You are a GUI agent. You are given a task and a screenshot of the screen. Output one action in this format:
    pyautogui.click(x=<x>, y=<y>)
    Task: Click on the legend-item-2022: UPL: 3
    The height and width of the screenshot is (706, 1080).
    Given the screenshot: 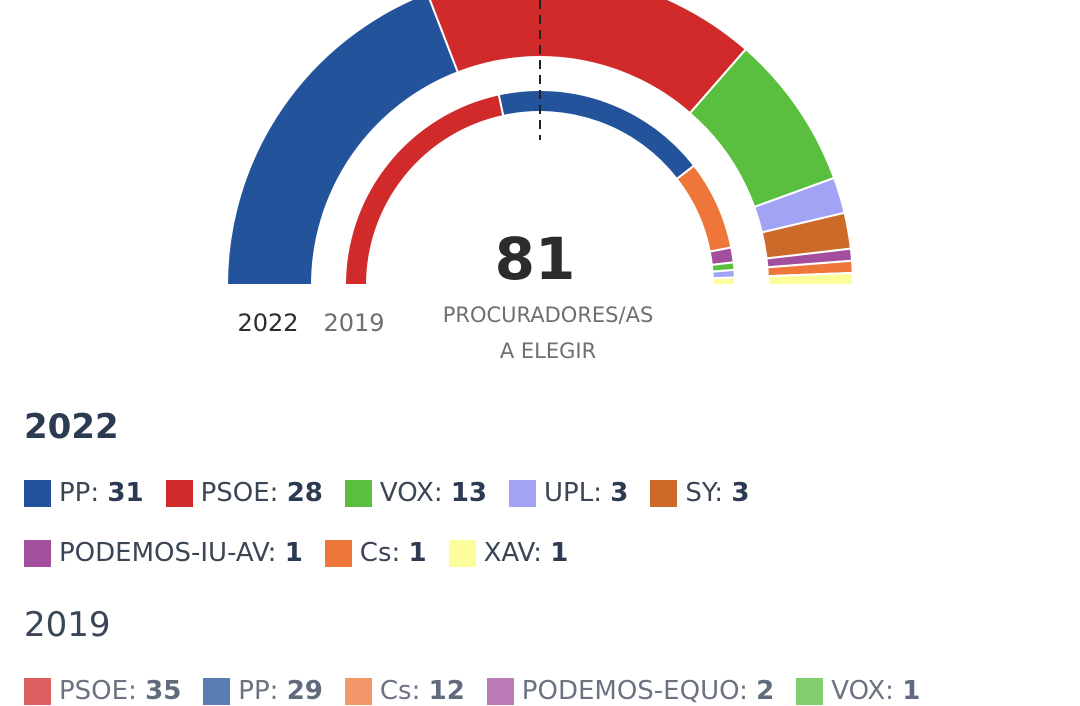 What is the action you would take?
    pyautogui.click(x=568, y=493)
    